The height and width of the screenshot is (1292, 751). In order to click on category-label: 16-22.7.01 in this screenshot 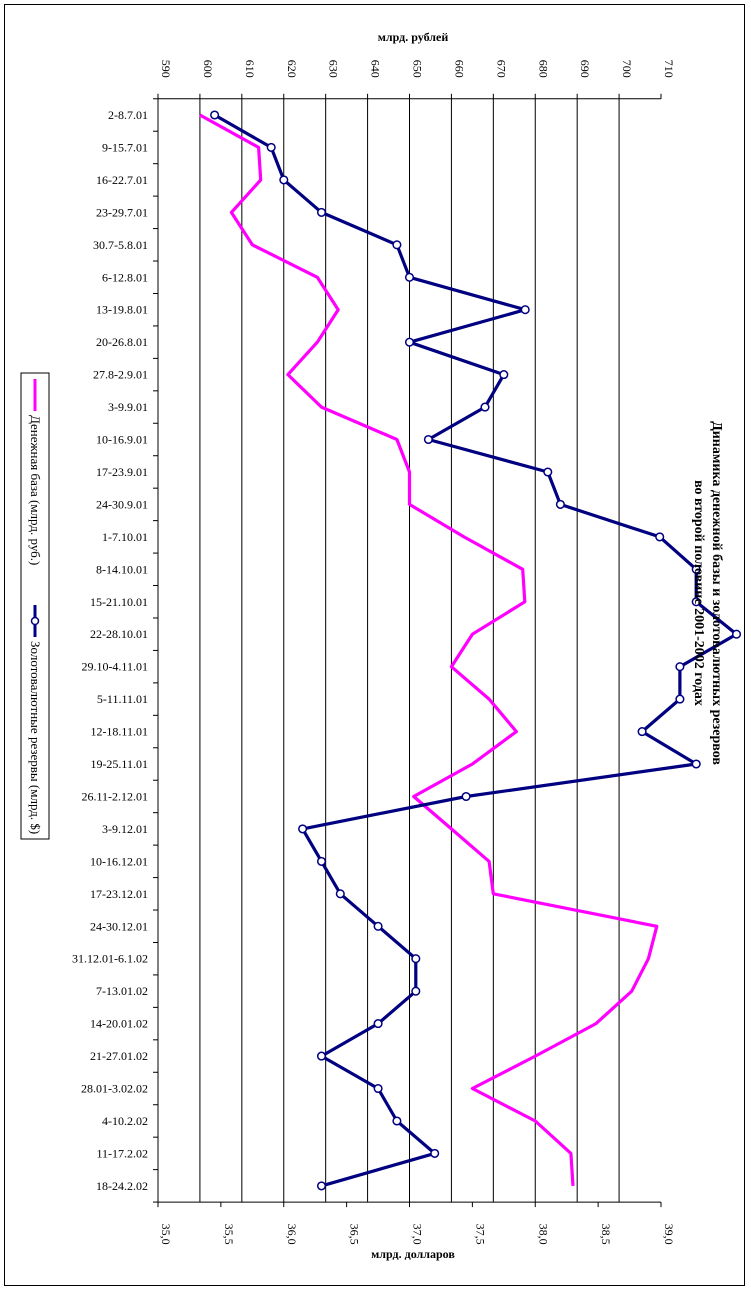, I will do `click(122, 180)`.